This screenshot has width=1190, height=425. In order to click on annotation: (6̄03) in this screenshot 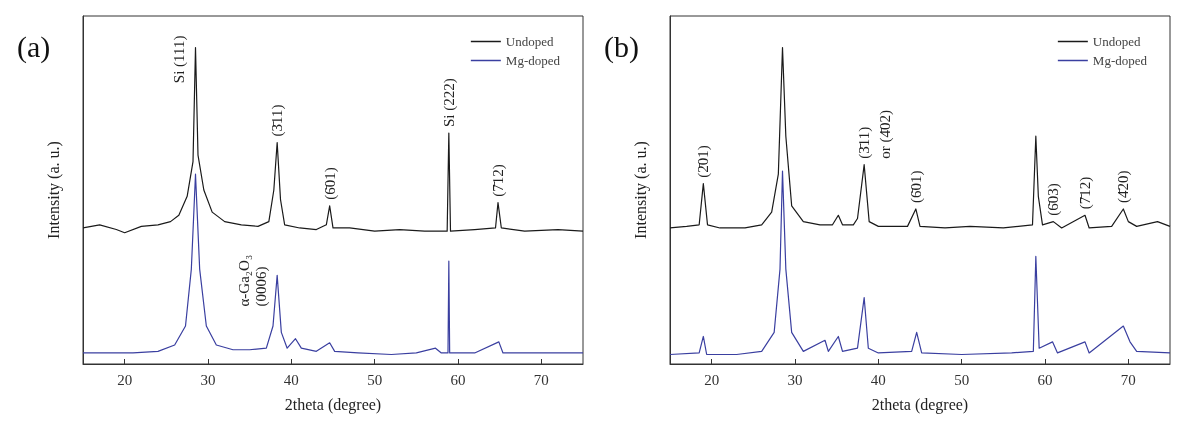, I will do `click(1054, 199)`.